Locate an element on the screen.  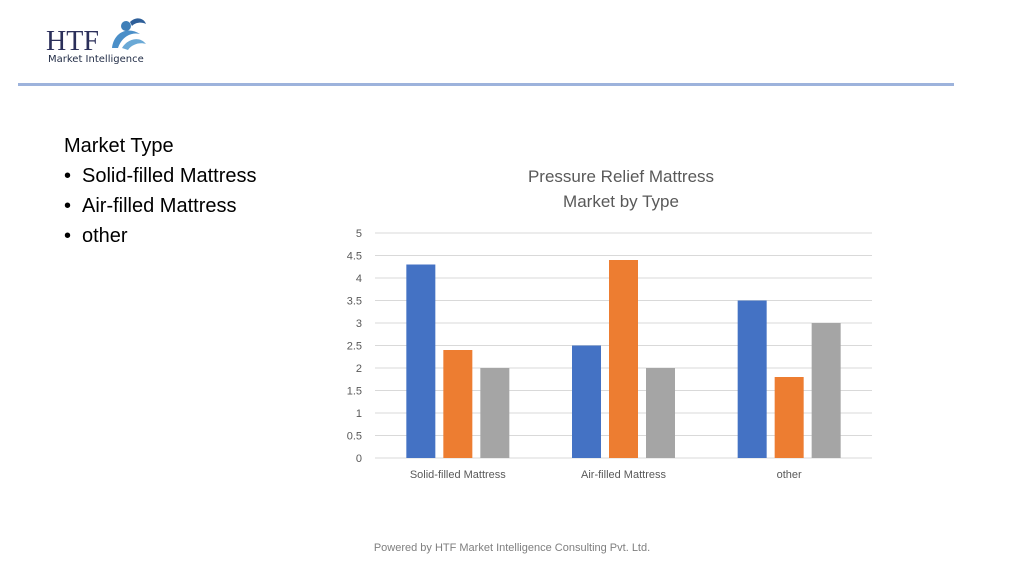
y-tick-label: 0.5 is located at coordinates (354, 437).